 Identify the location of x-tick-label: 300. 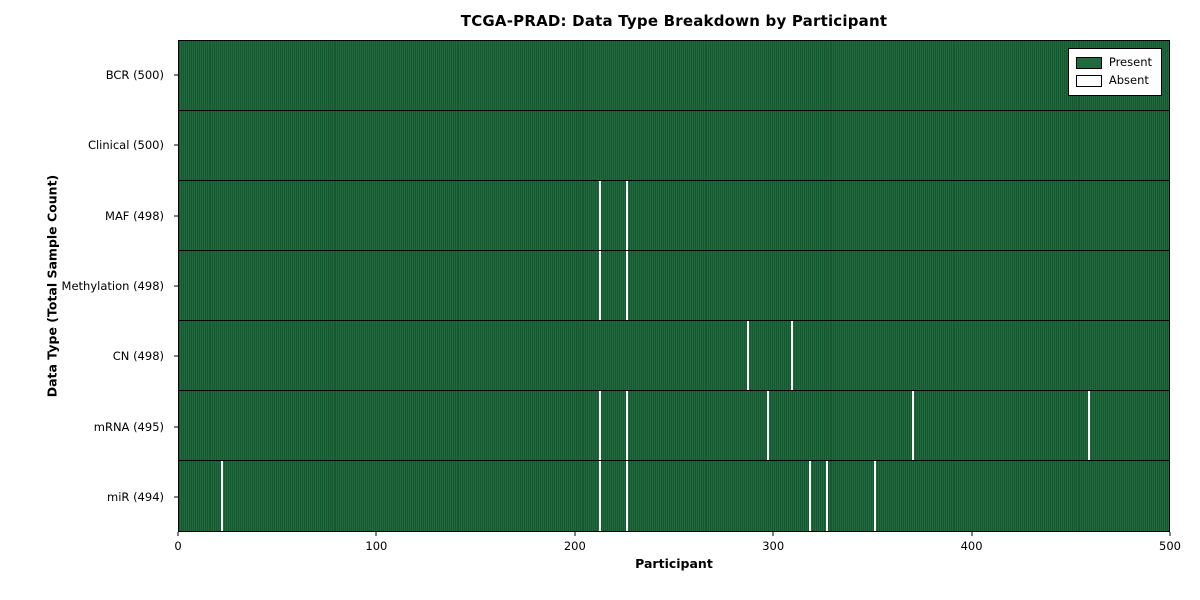
(773, 546).